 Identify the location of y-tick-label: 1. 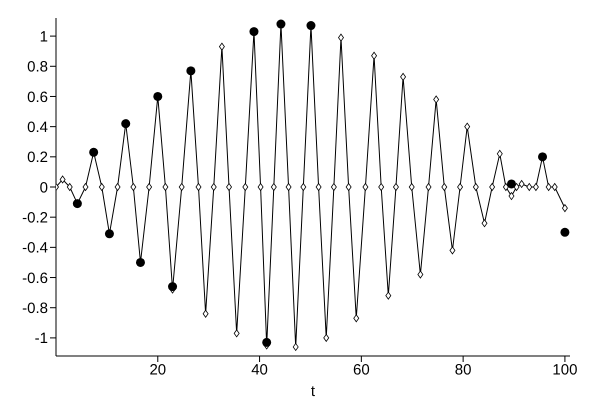
(44, 37).